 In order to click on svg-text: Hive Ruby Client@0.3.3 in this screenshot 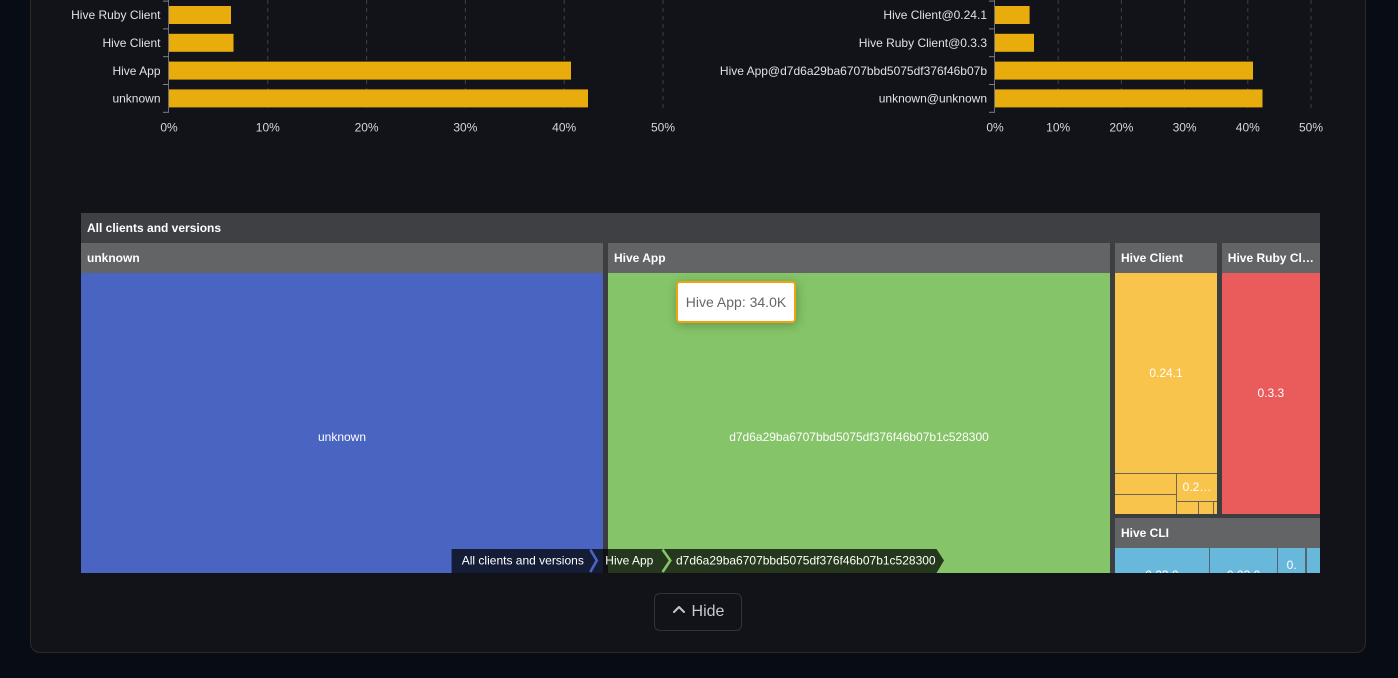, I will do `click(923, 43)`.